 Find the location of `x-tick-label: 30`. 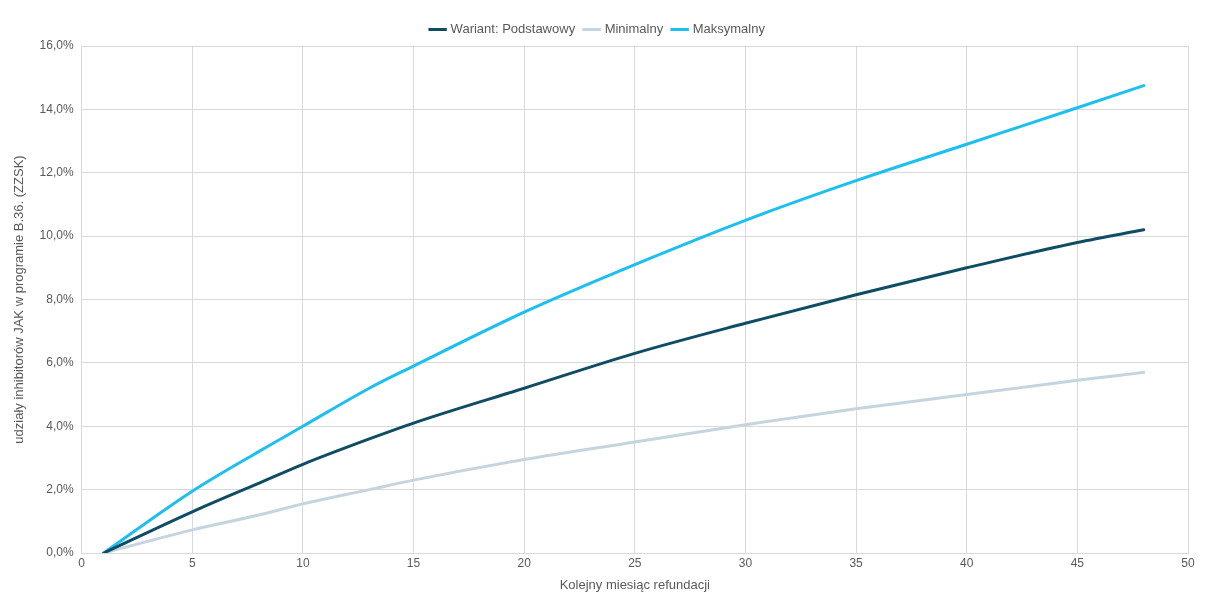

x-tick-label: 30 is located at coordinates (745, 562).